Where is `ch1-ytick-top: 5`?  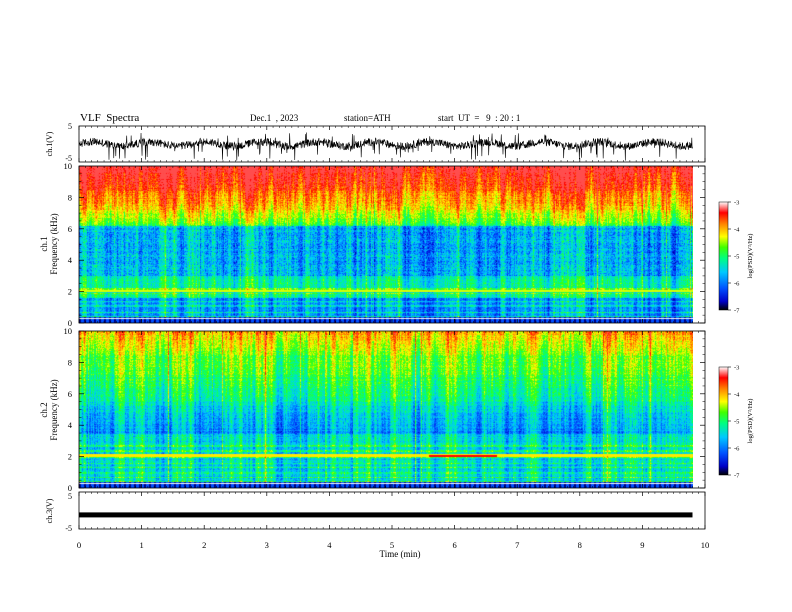 ch1-ytick-top: 5 is located at coordinates (70, 126).